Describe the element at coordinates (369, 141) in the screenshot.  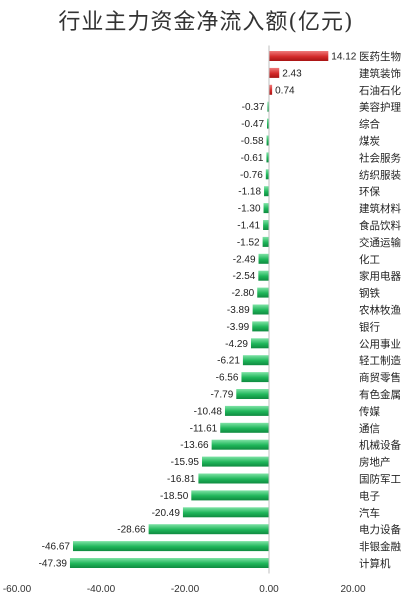
I see `category-label-6: 煤炭` at that location.